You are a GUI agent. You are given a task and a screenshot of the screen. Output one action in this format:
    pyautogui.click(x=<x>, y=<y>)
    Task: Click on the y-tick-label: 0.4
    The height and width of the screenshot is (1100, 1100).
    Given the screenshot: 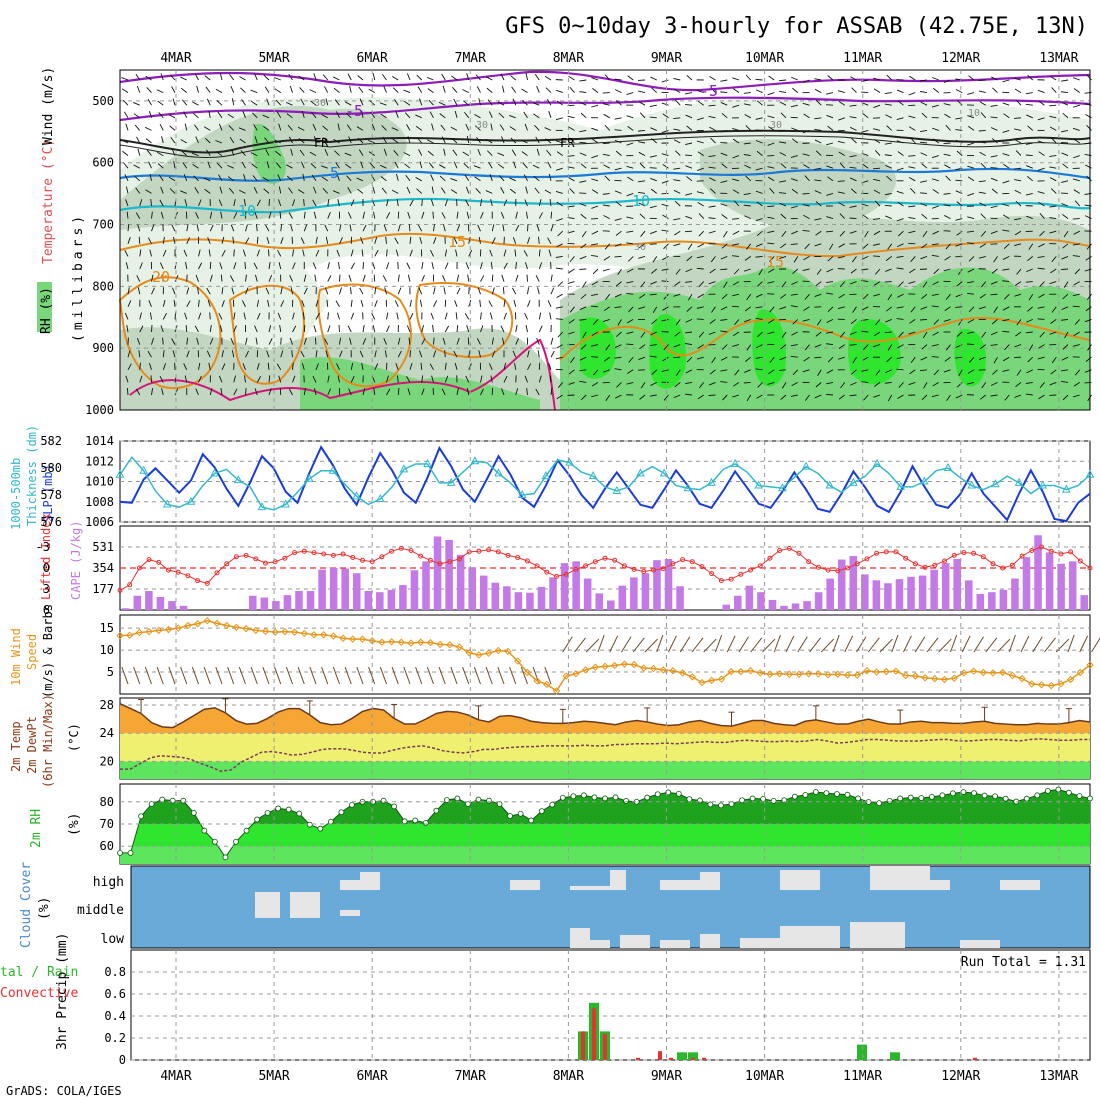 What is the action you would take?
    pyautogui.click(x=115, y=1016)
    